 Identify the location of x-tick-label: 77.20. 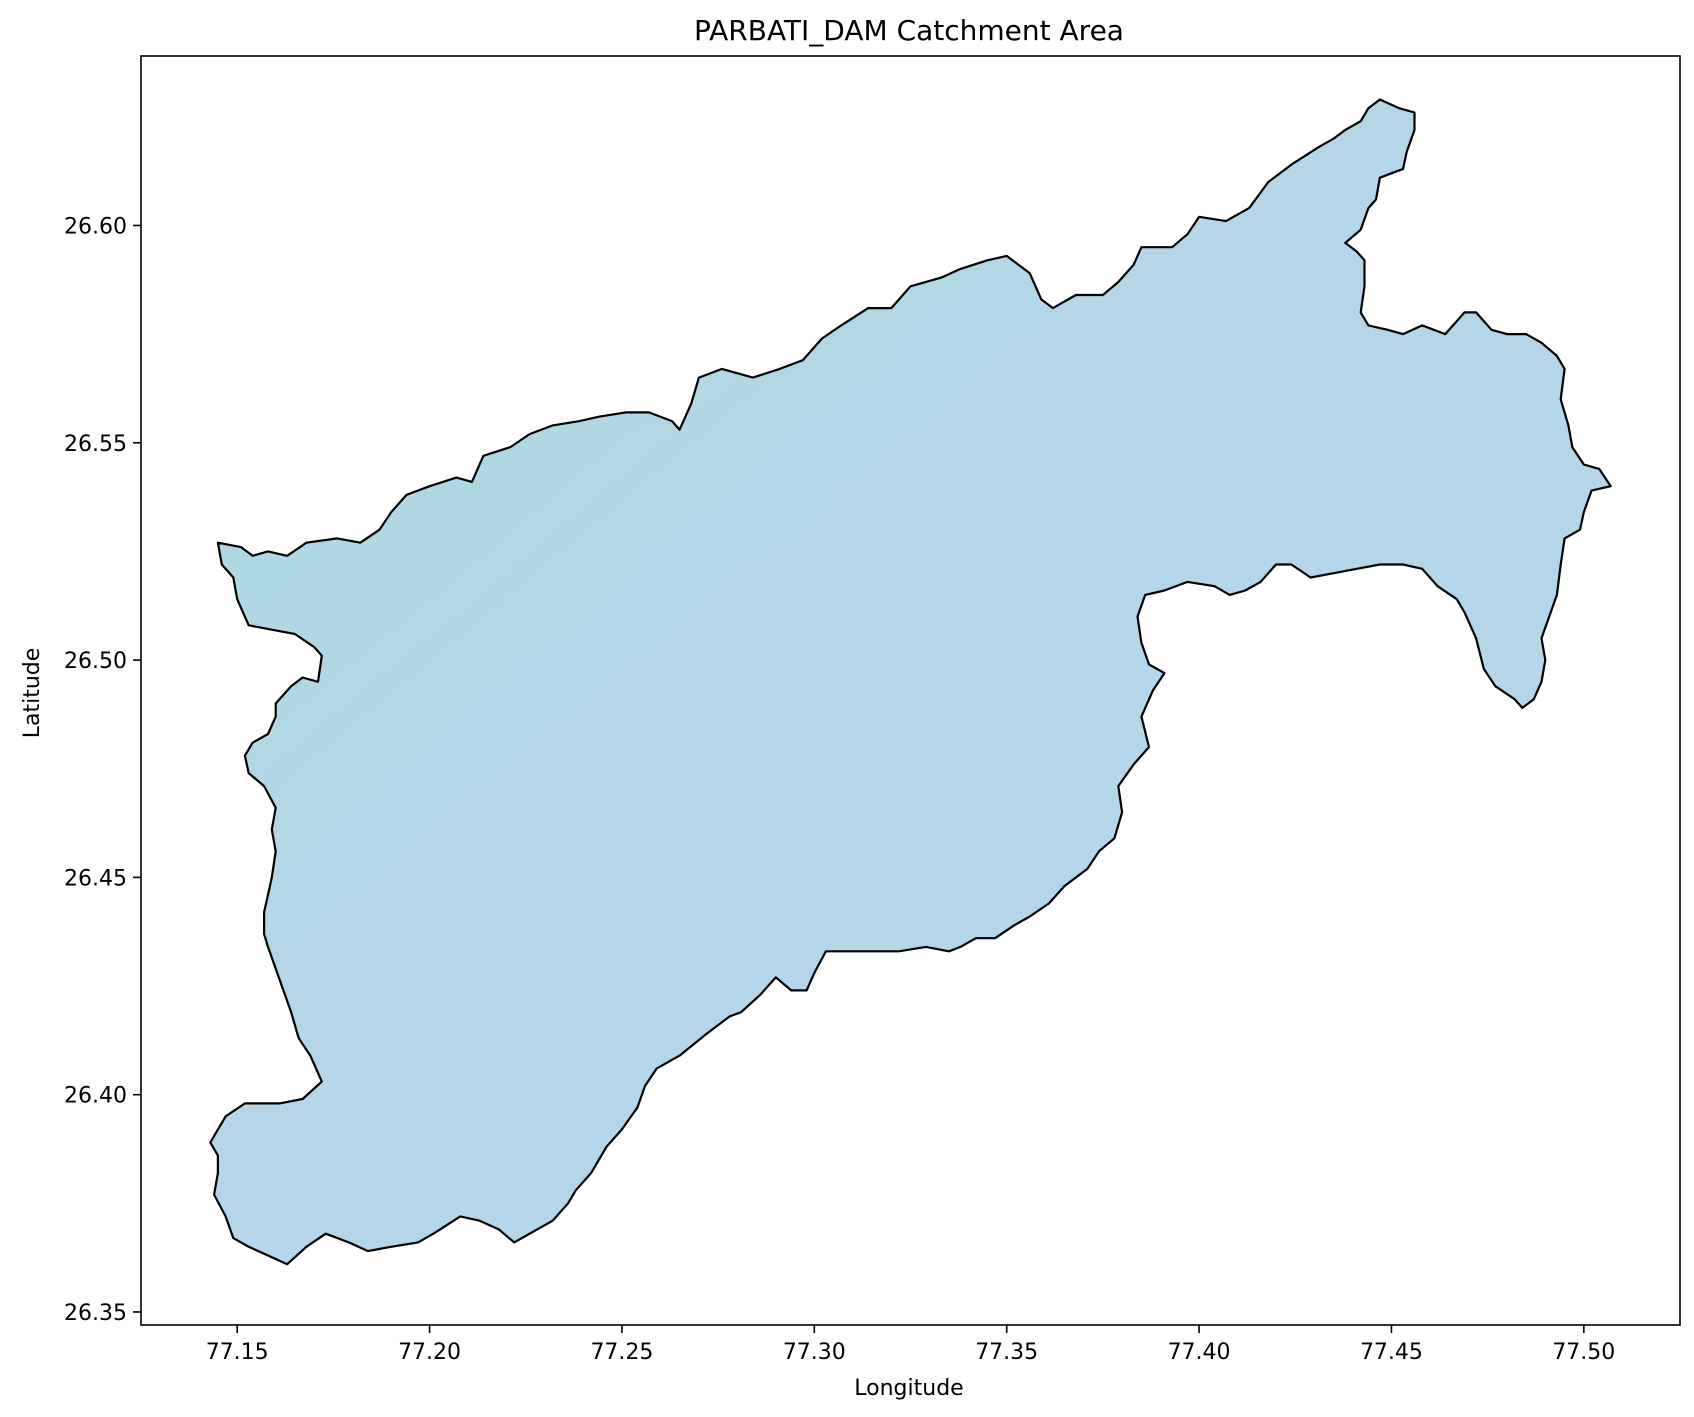
(429, 1352).